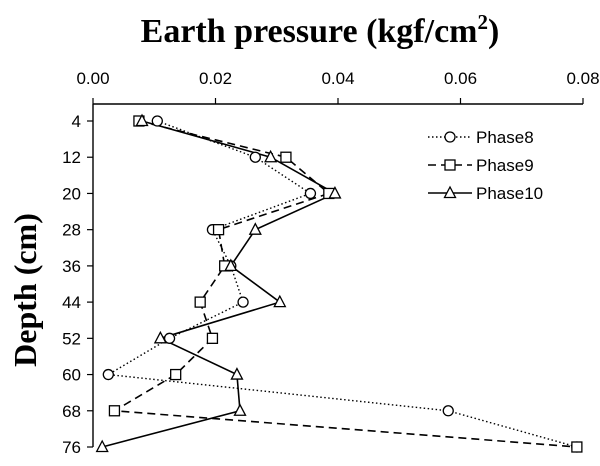  What do you see at coordinates (71, 266) in the screenshot?
I see `y-tick-label: 36` at bounding box center [71, 266].